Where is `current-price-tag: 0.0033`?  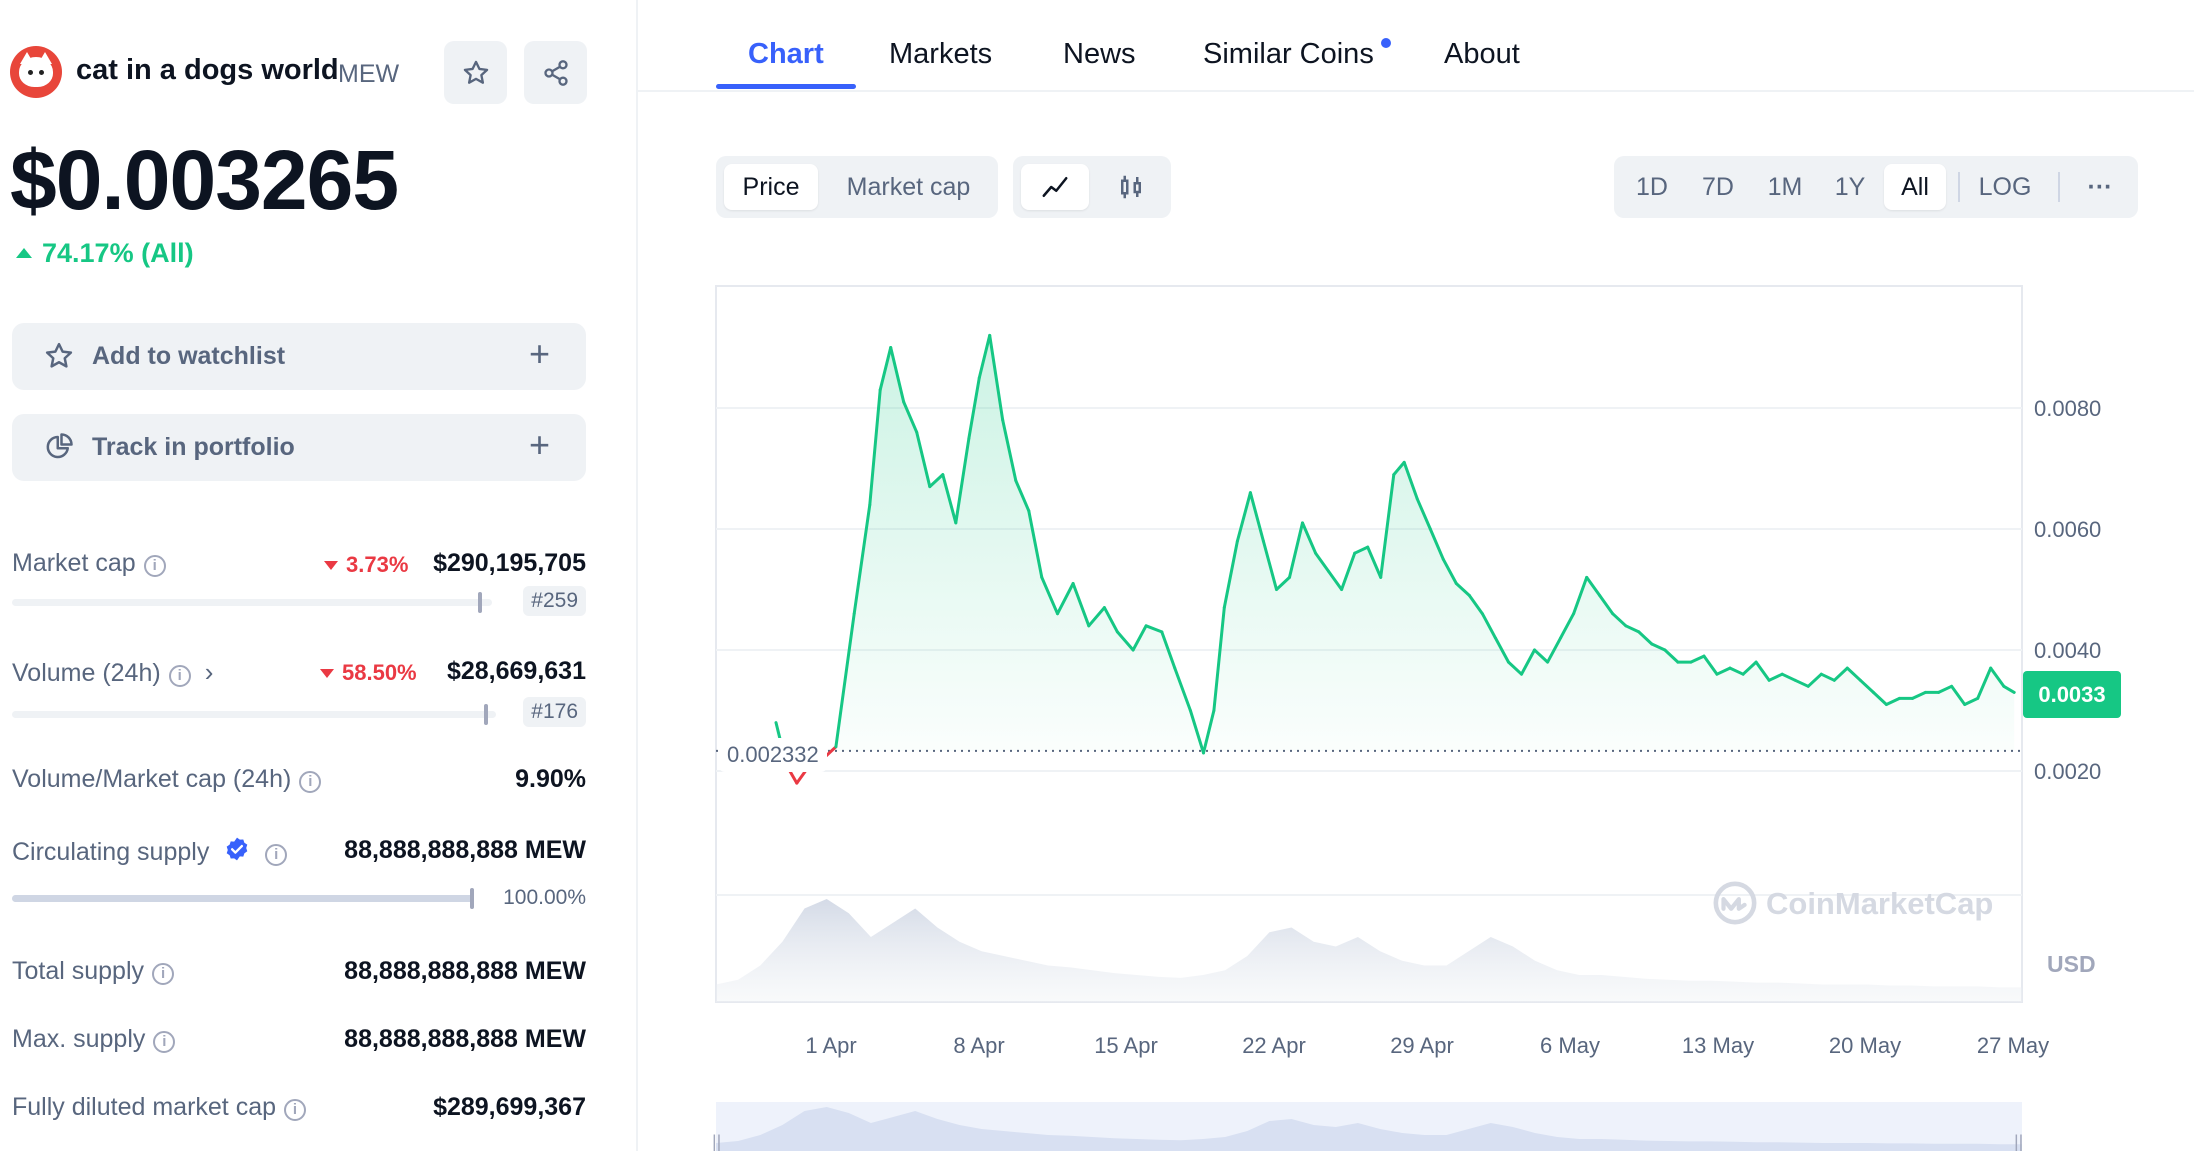 current-price-tag: 0.0033 is located at coordinates (2072, 694).